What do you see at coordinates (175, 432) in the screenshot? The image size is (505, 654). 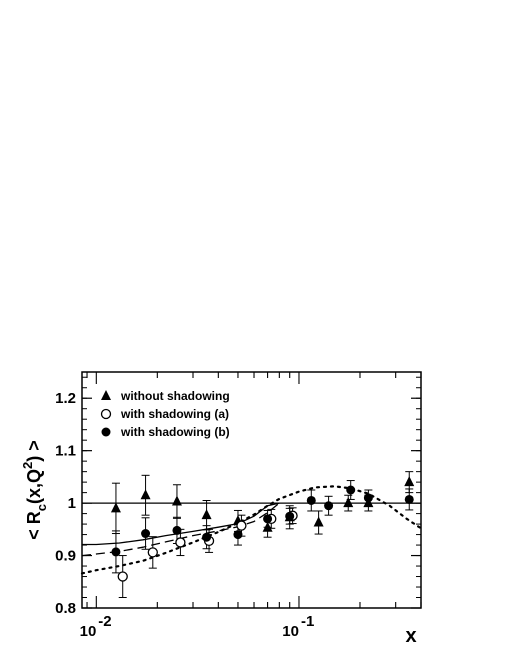 I see `legend-label-2: with shadowing (b)` at bounding box center [175, 432].